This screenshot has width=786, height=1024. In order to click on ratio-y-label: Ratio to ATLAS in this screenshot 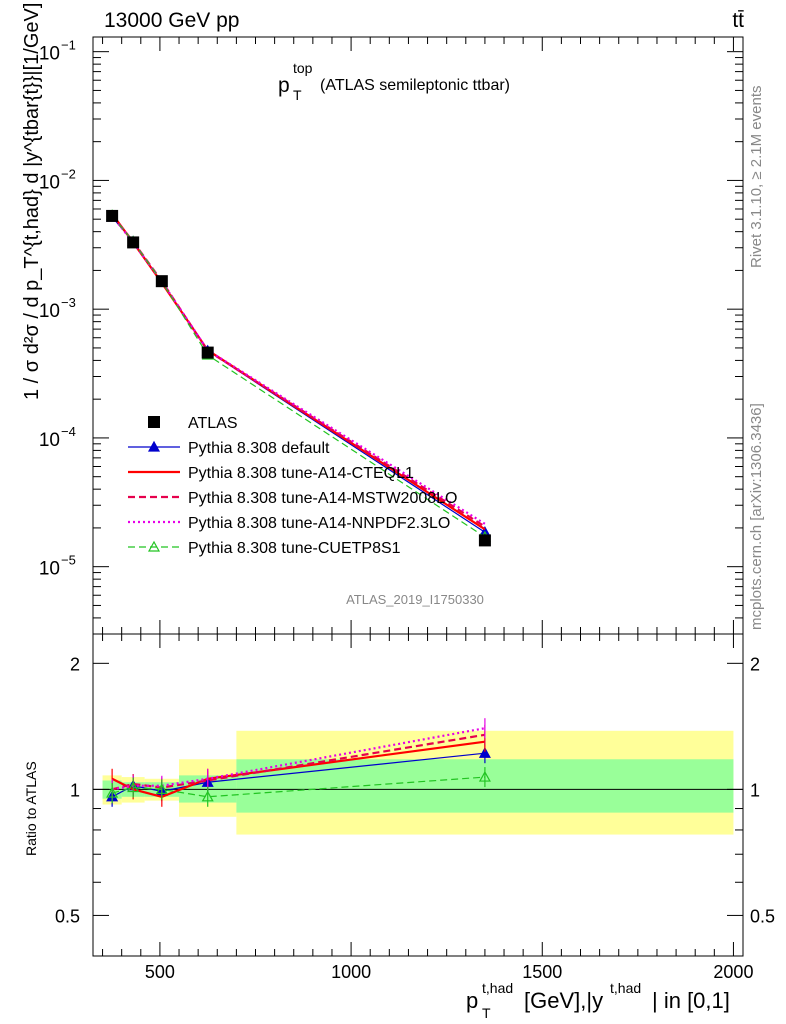, I will do `click(31, 808)`.